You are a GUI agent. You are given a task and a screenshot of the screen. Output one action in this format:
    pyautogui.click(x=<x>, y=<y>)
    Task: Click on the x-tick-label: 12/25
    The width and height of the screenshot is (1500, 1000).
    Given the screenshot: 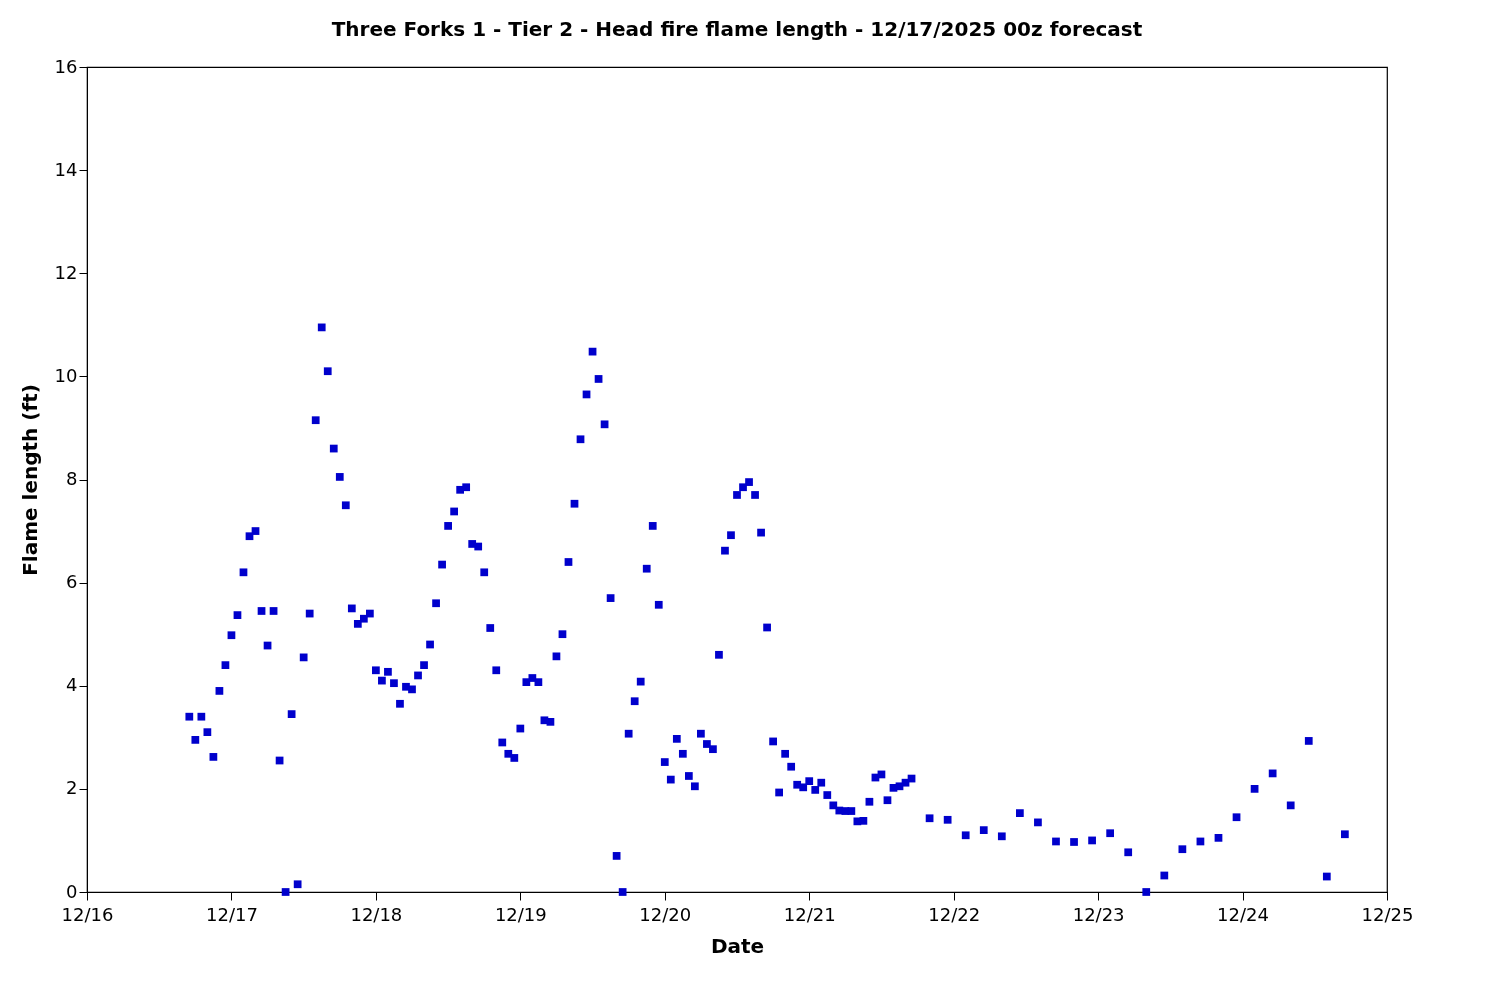 What is the action you would take?
    pyautogui.click(x=1387, y=914)
    